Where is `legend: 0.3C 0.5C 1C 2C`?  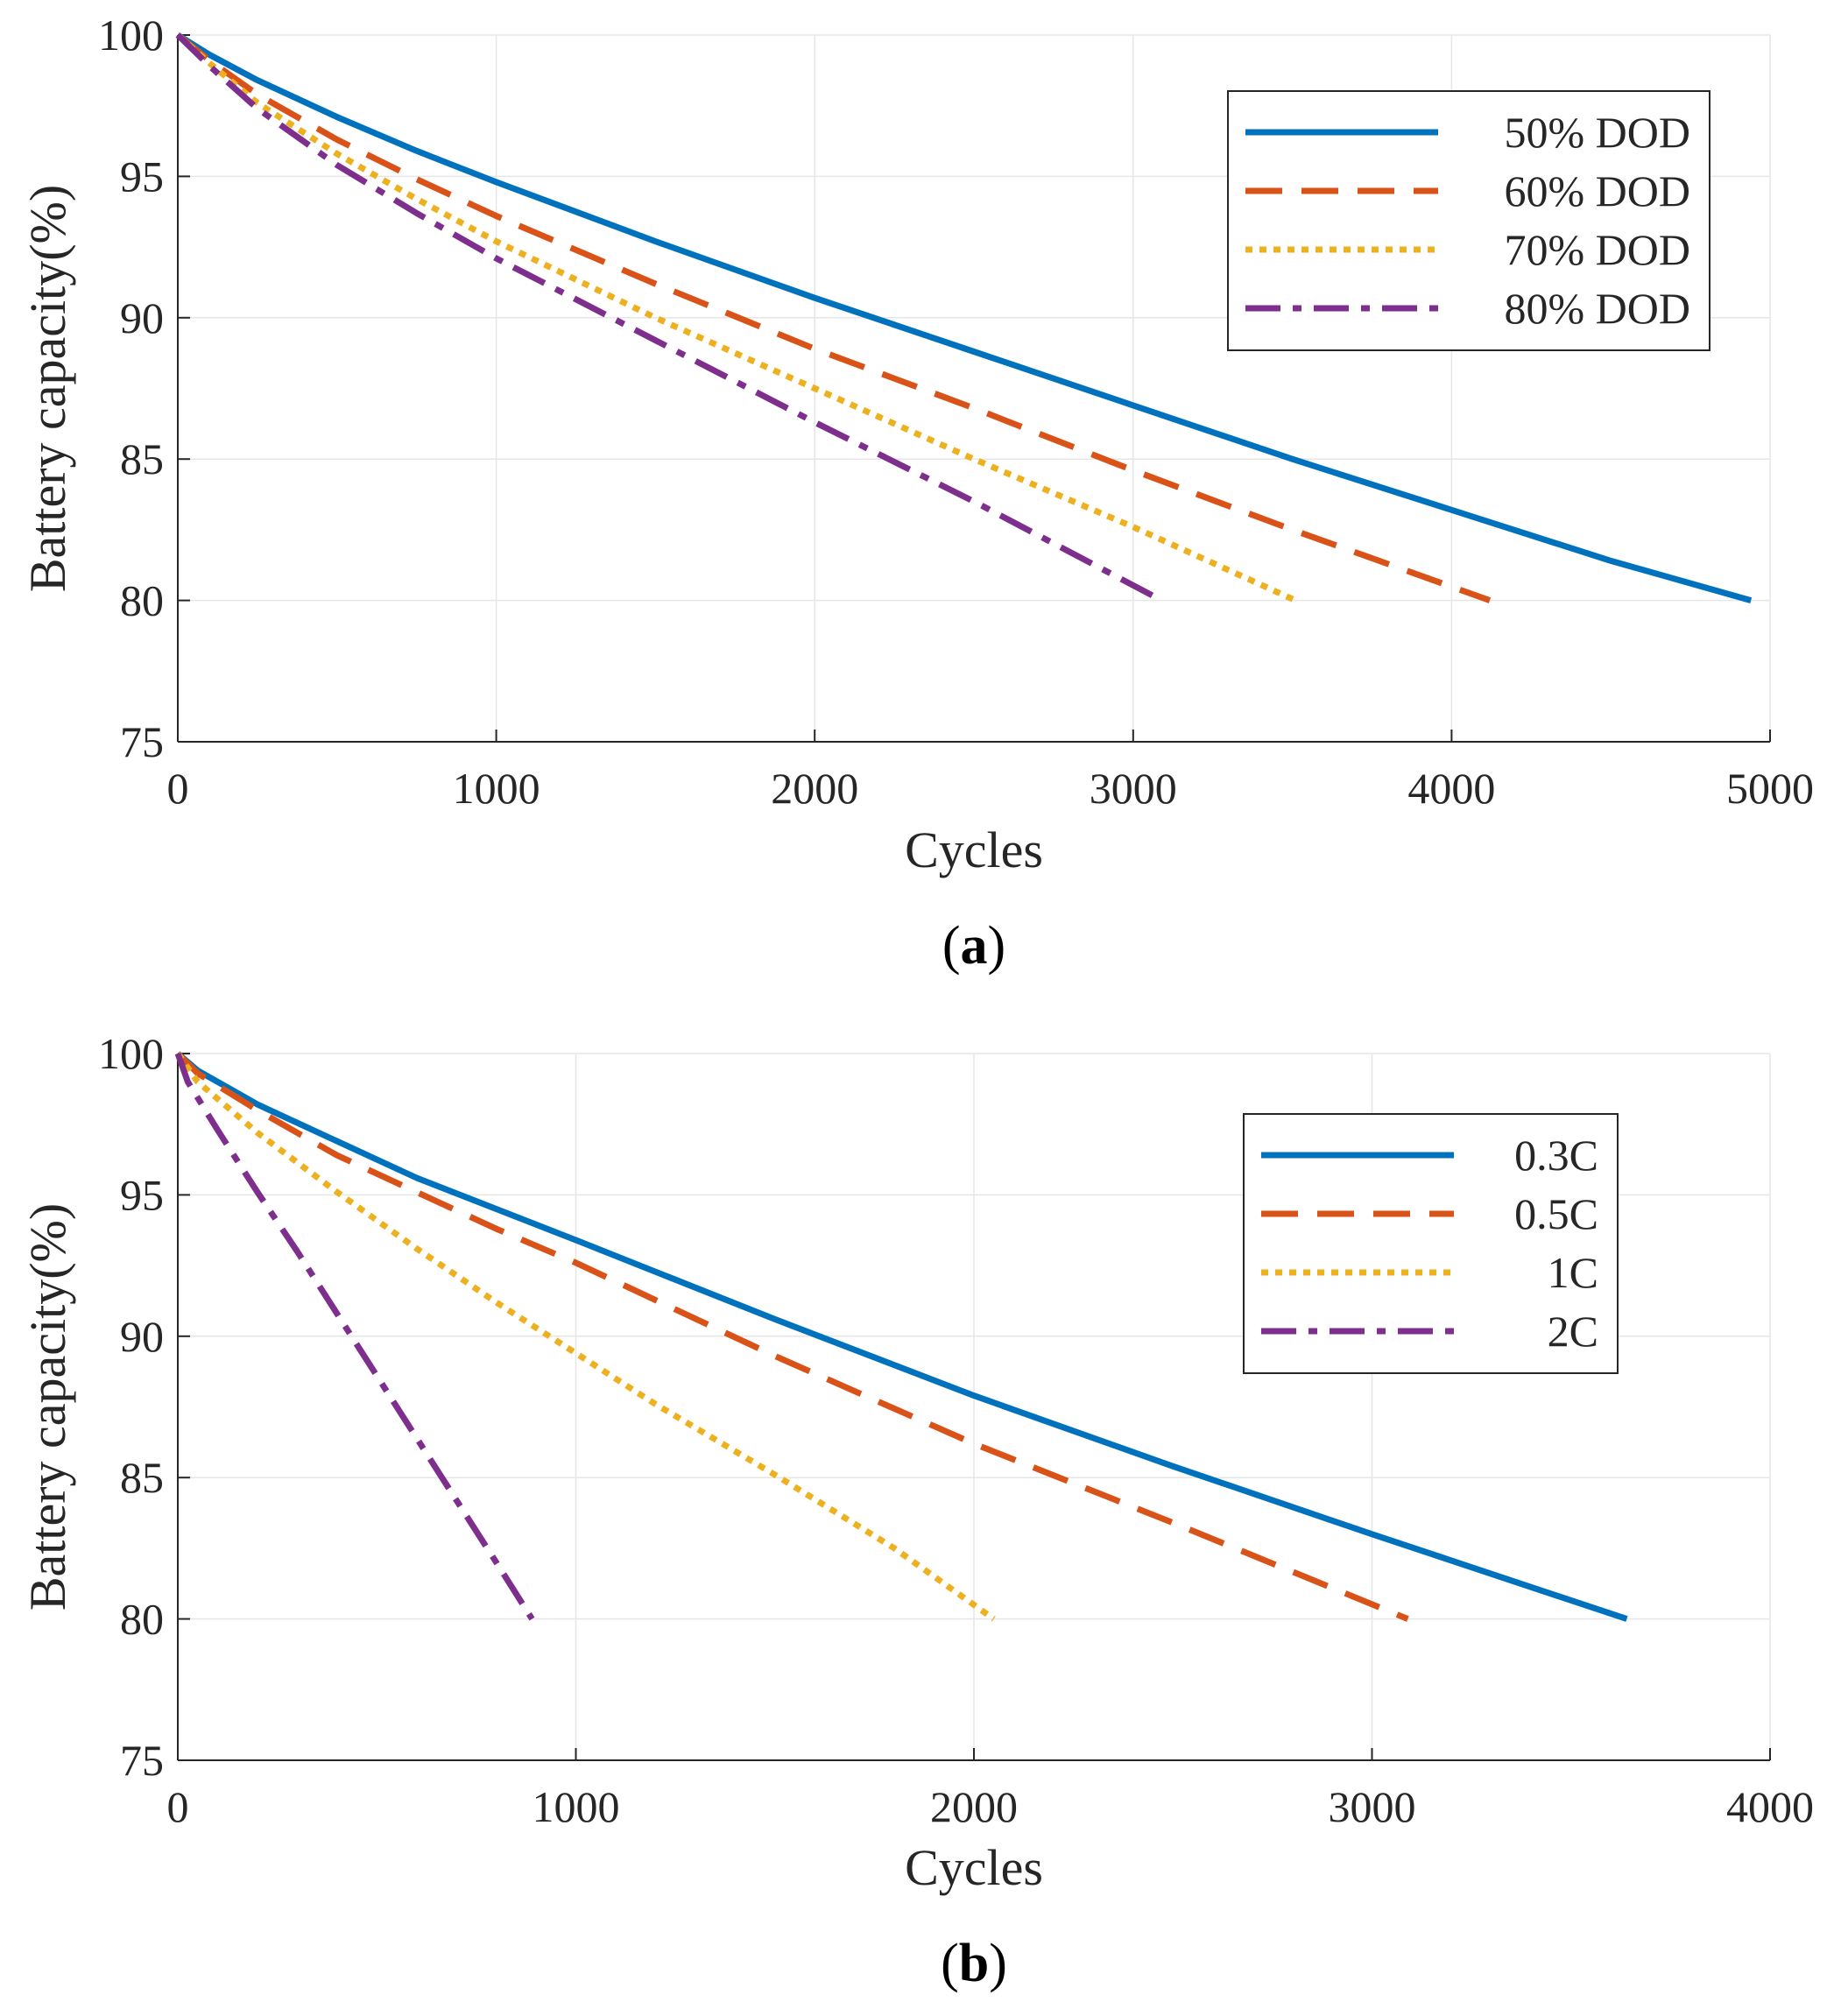 legend: 0.3C 0.5C 1C 2C is located at coordinates (1431, 1243).